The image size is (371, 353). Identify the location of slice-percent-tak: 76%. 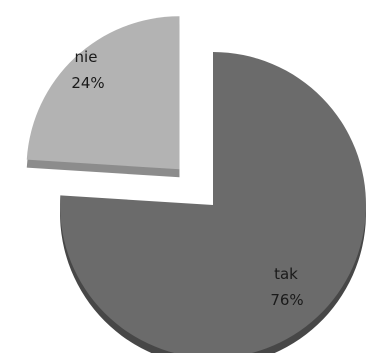
(286, 300).